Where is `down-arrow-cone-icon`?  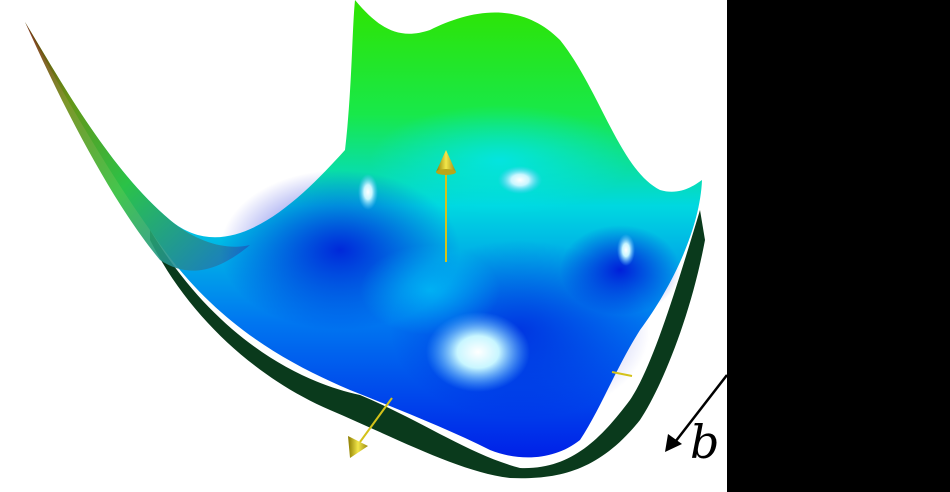
down-arrow-cone-icon is located at coordinates (358, 447).